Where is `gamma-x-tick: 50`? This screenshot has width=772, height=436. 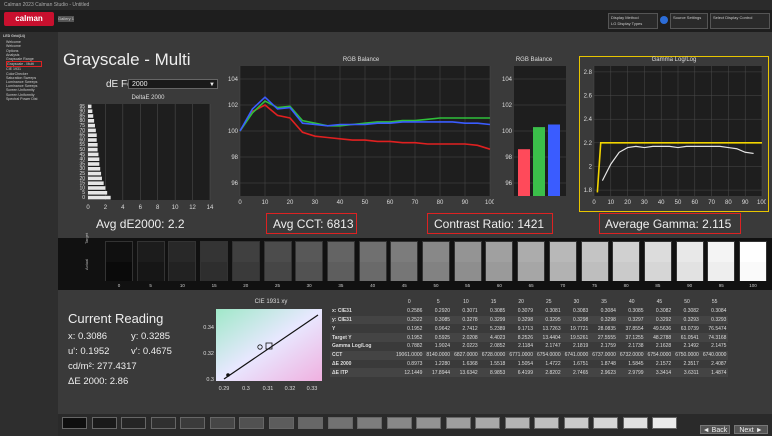
gamma-x-tick: 50 is located at coordinates (678, 203).